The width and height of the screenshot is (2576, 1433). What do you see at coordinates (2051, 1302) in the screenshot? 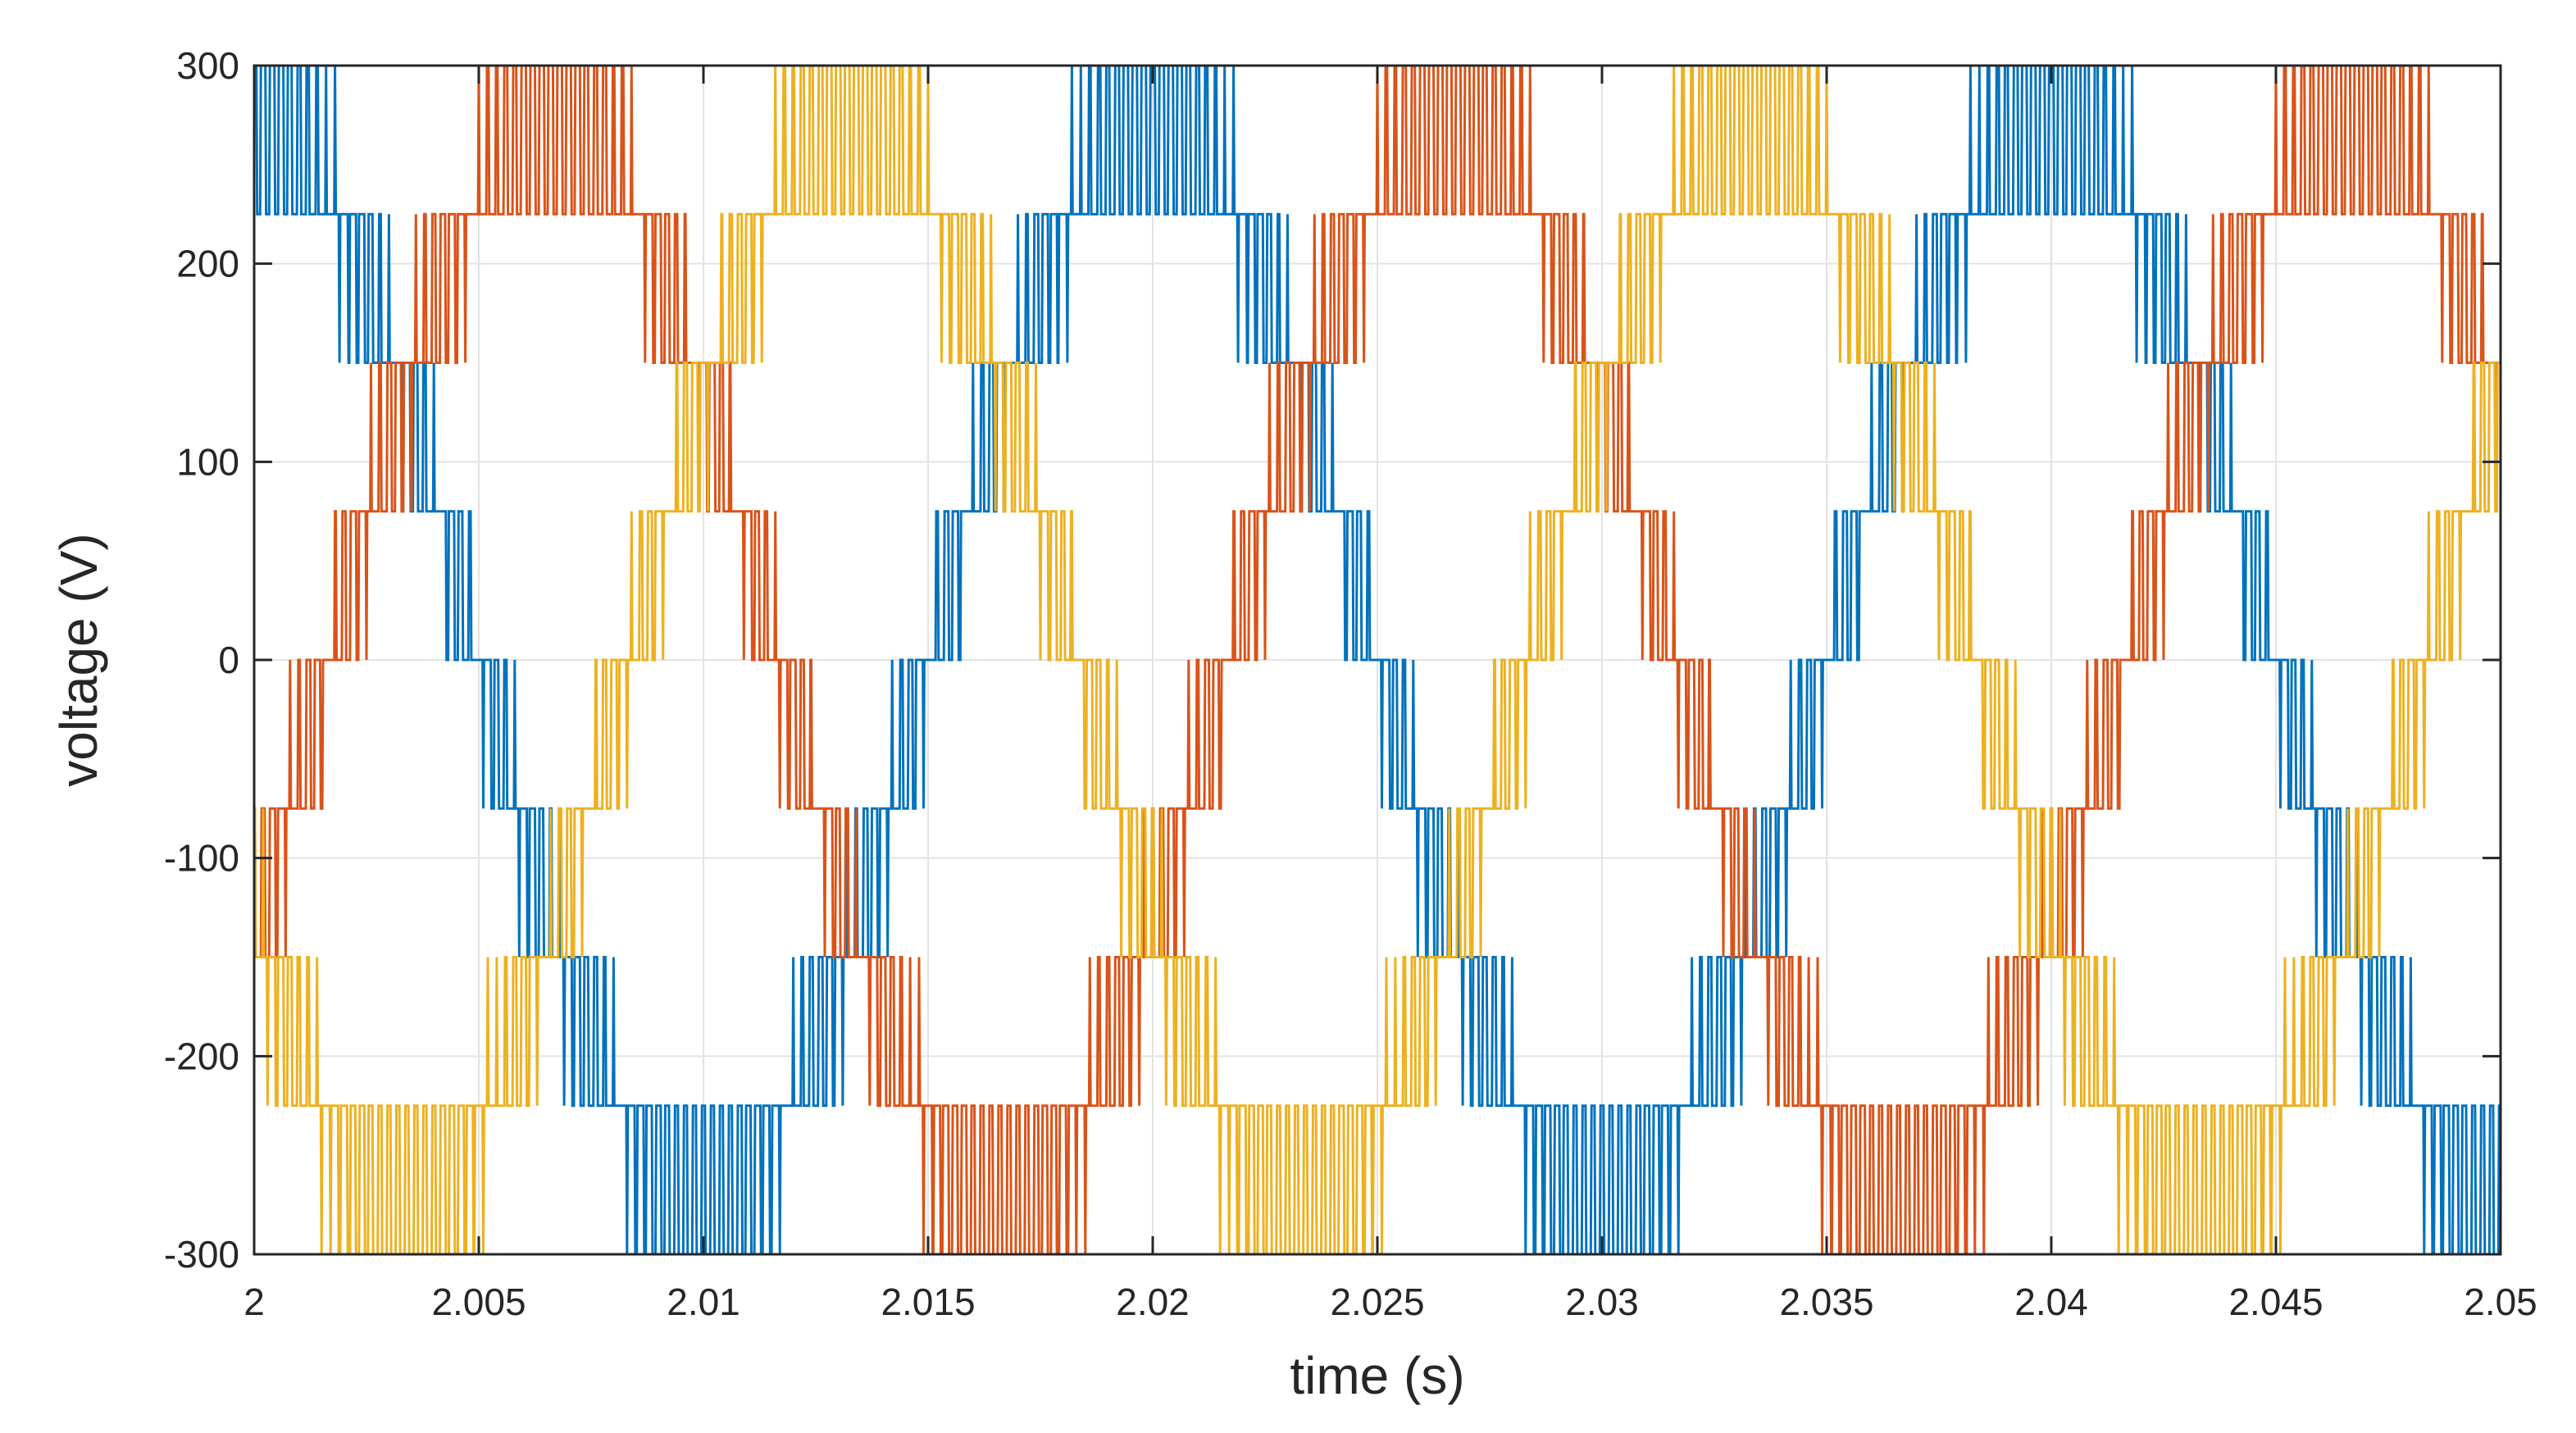
I see `x-tick-label: 2.04` at bounding box center [2051, 1302].